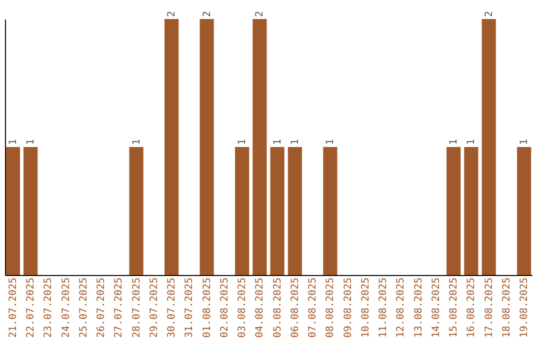  Describe the element at coordinates (172, 308) in the screenshot. I see `x-tick-label: 30.07.2025` at that location.